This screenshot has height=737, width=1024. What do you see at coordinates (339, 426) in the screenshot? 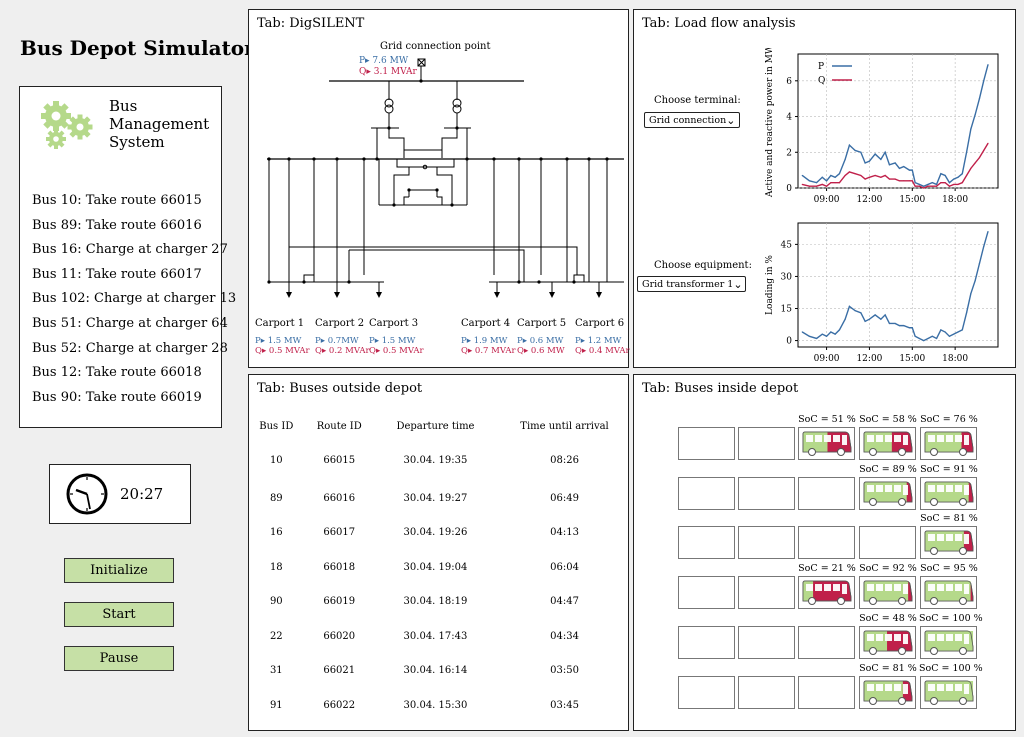
I see `column-header: Route ID` at bounding box center [339, 426].